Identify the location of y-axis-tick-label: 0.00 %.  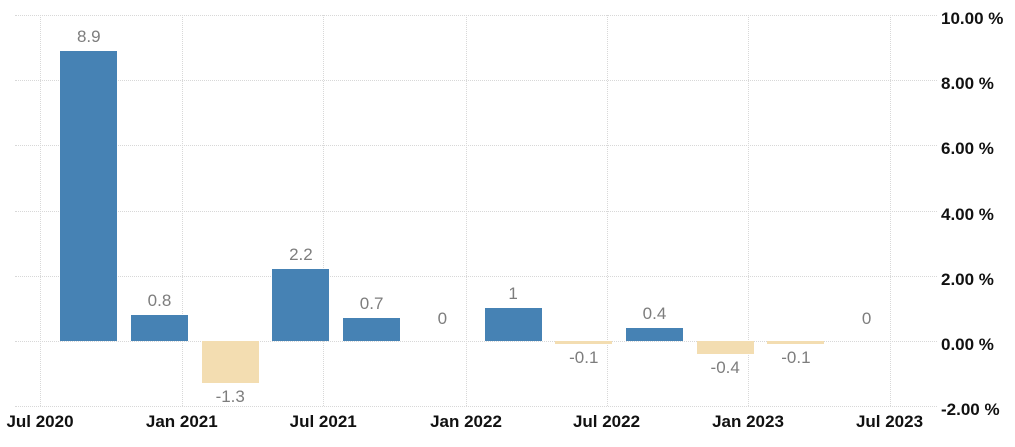
(967, 344).